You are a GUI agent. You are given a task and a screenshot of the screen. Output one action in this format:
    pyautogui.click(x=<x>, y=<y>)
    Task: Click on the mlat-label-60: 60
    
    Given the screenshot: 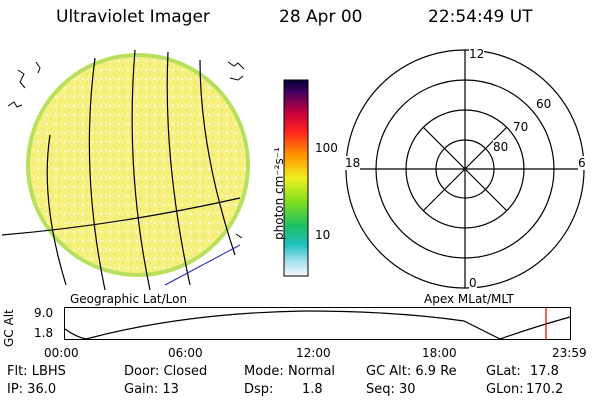 What is the action you would take?
    pyautogui.click(x=544, y=104)
    